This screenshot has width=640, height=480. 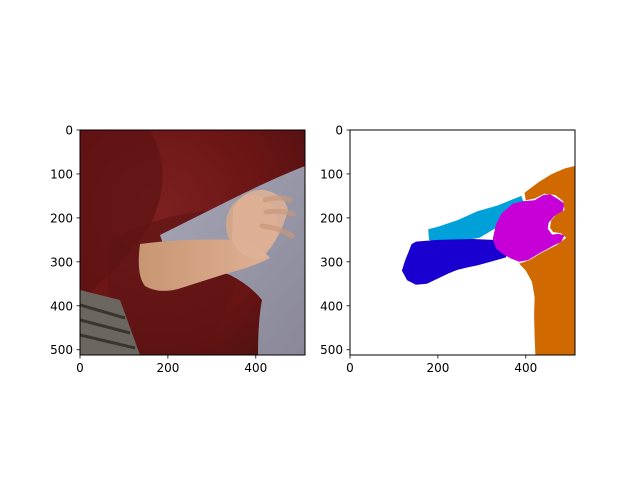 What do you see at coordinates (80, 368) in the screenshot?
I see `left-xtick-label: 0` at bounding box center [80, 368].